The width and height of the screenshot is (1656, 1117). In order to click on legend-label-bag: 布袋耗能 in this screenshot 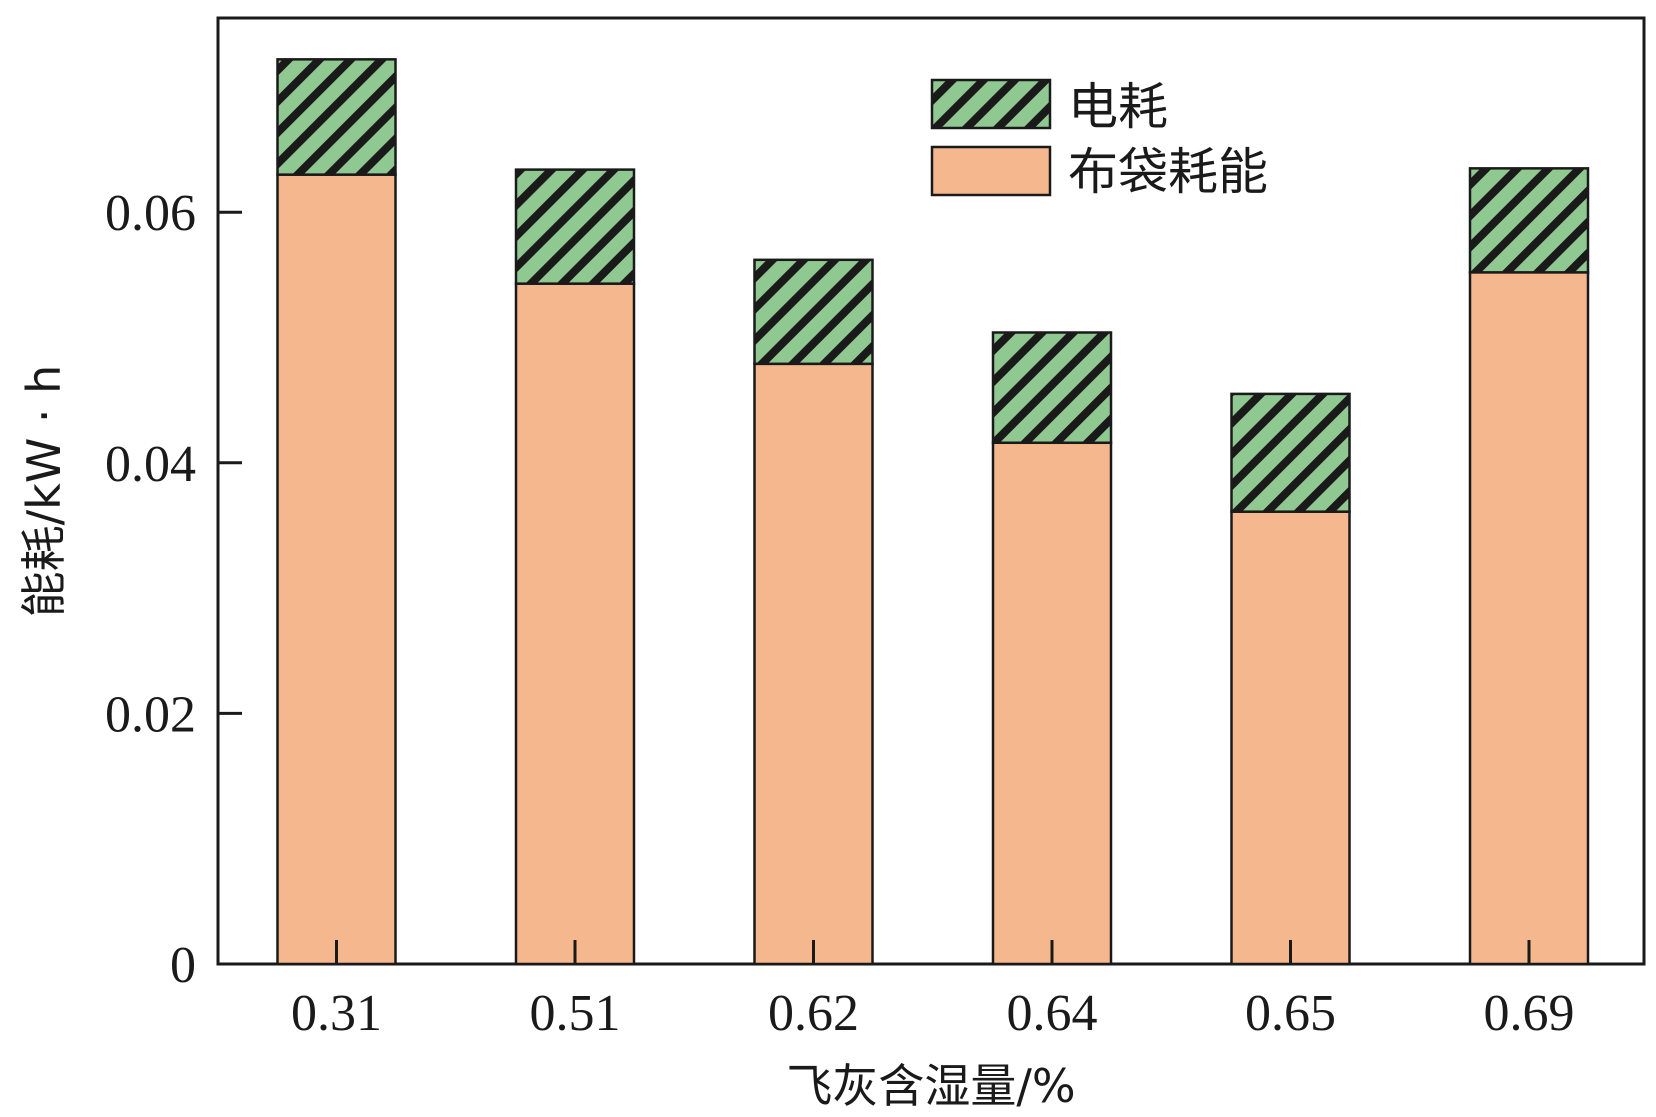, I will do `click(1168, 172)`.